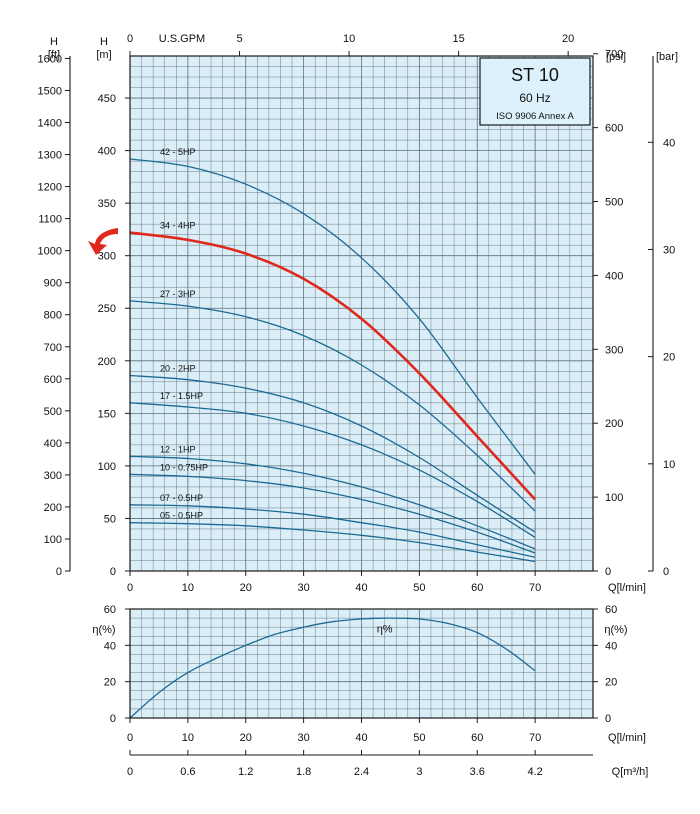 The image size is (700, 814). Describe the element at coordinates (666, 572) in the screenshot. I see `bar-axis-tick-label: 0` at that location.